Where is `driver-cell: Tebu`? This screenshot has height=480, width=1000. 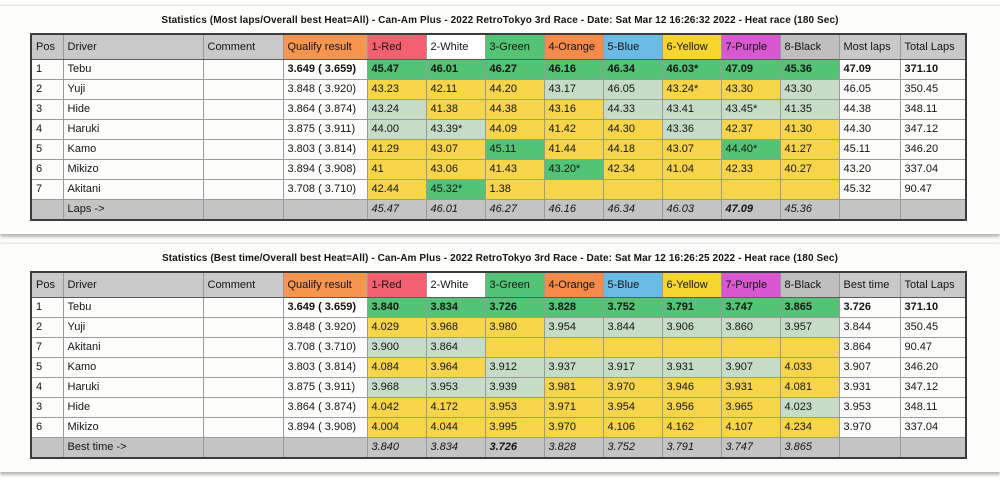 driver-cell: Tebu is located at coordinates (133, 69).